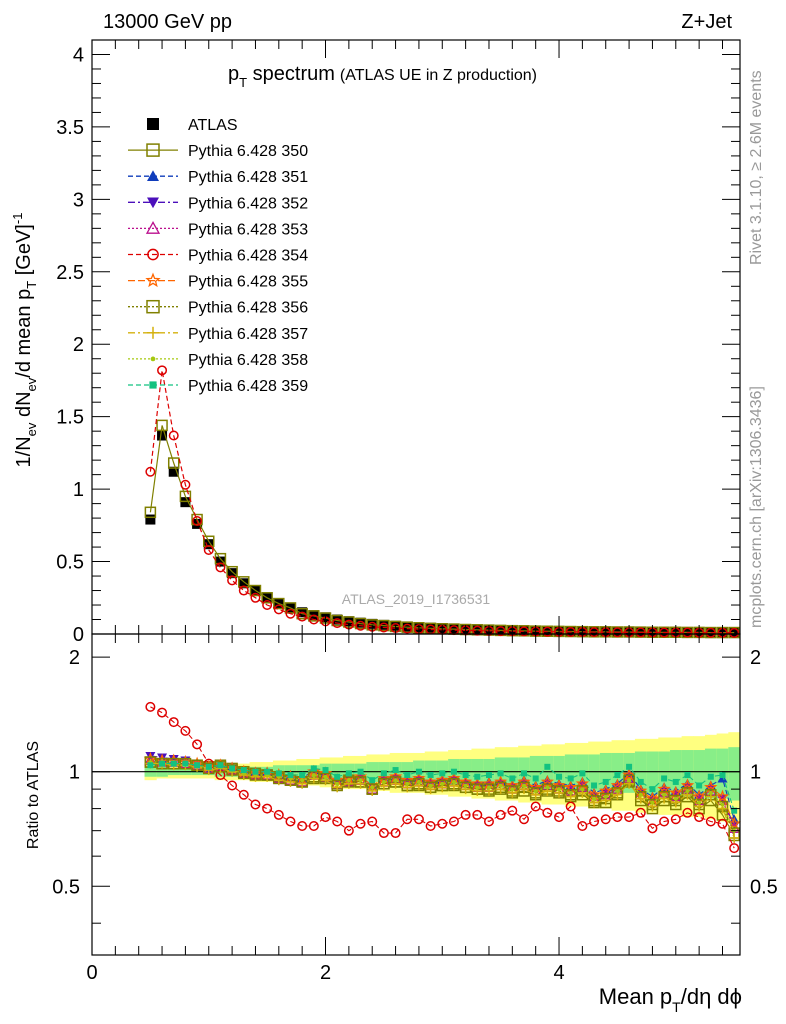 The image size is (786, 1024). I want to click on x-tick-label: 0, so click(91, 973).